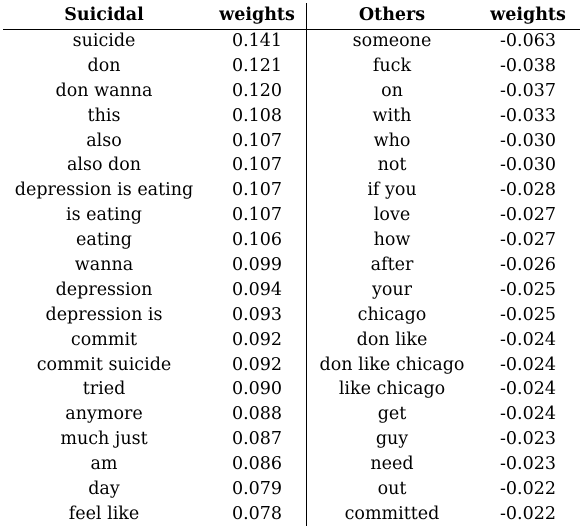 Image resolution: width=583 pixels, height=531 pixels. Describe the element at coordinates (392, 140) in the screenshot. I see `others-term: who` at that location.